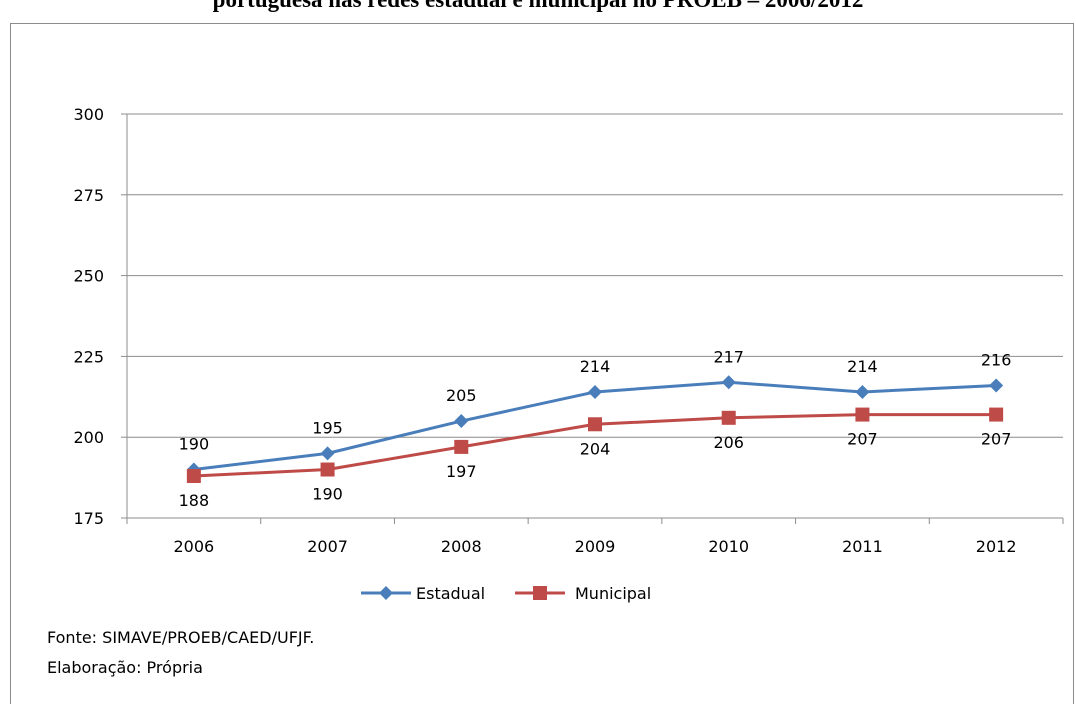 The image size is (1076, 704). What do you see at coordinates (450, 593) in the screenshot?
I see `legend-label-estadual: Estadual` at bounding box center [450, 593].